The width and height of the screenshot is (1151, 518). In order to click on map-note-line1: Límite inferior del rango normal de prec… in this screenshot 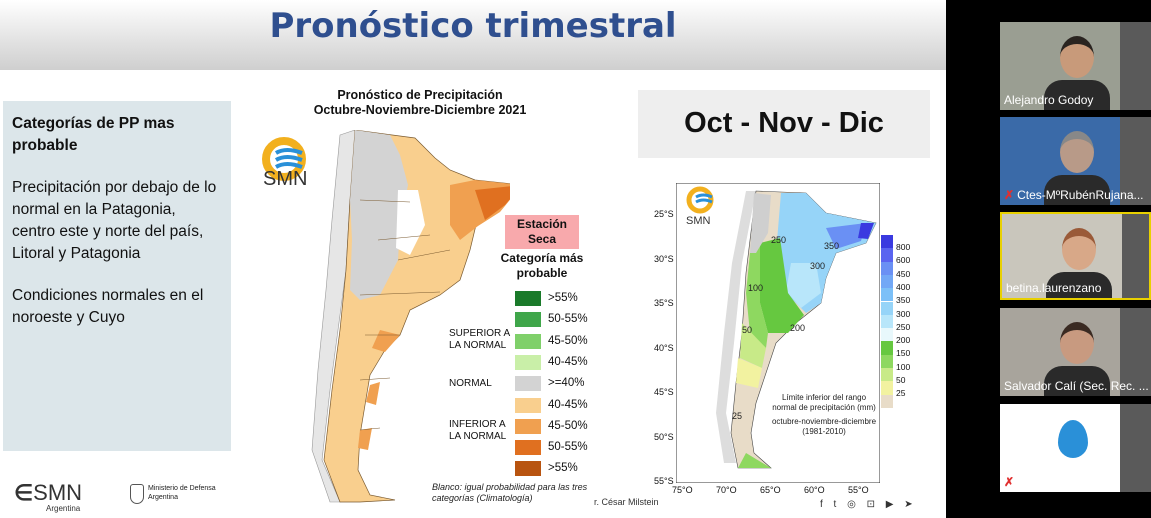, I will do `click(824, 402)`.